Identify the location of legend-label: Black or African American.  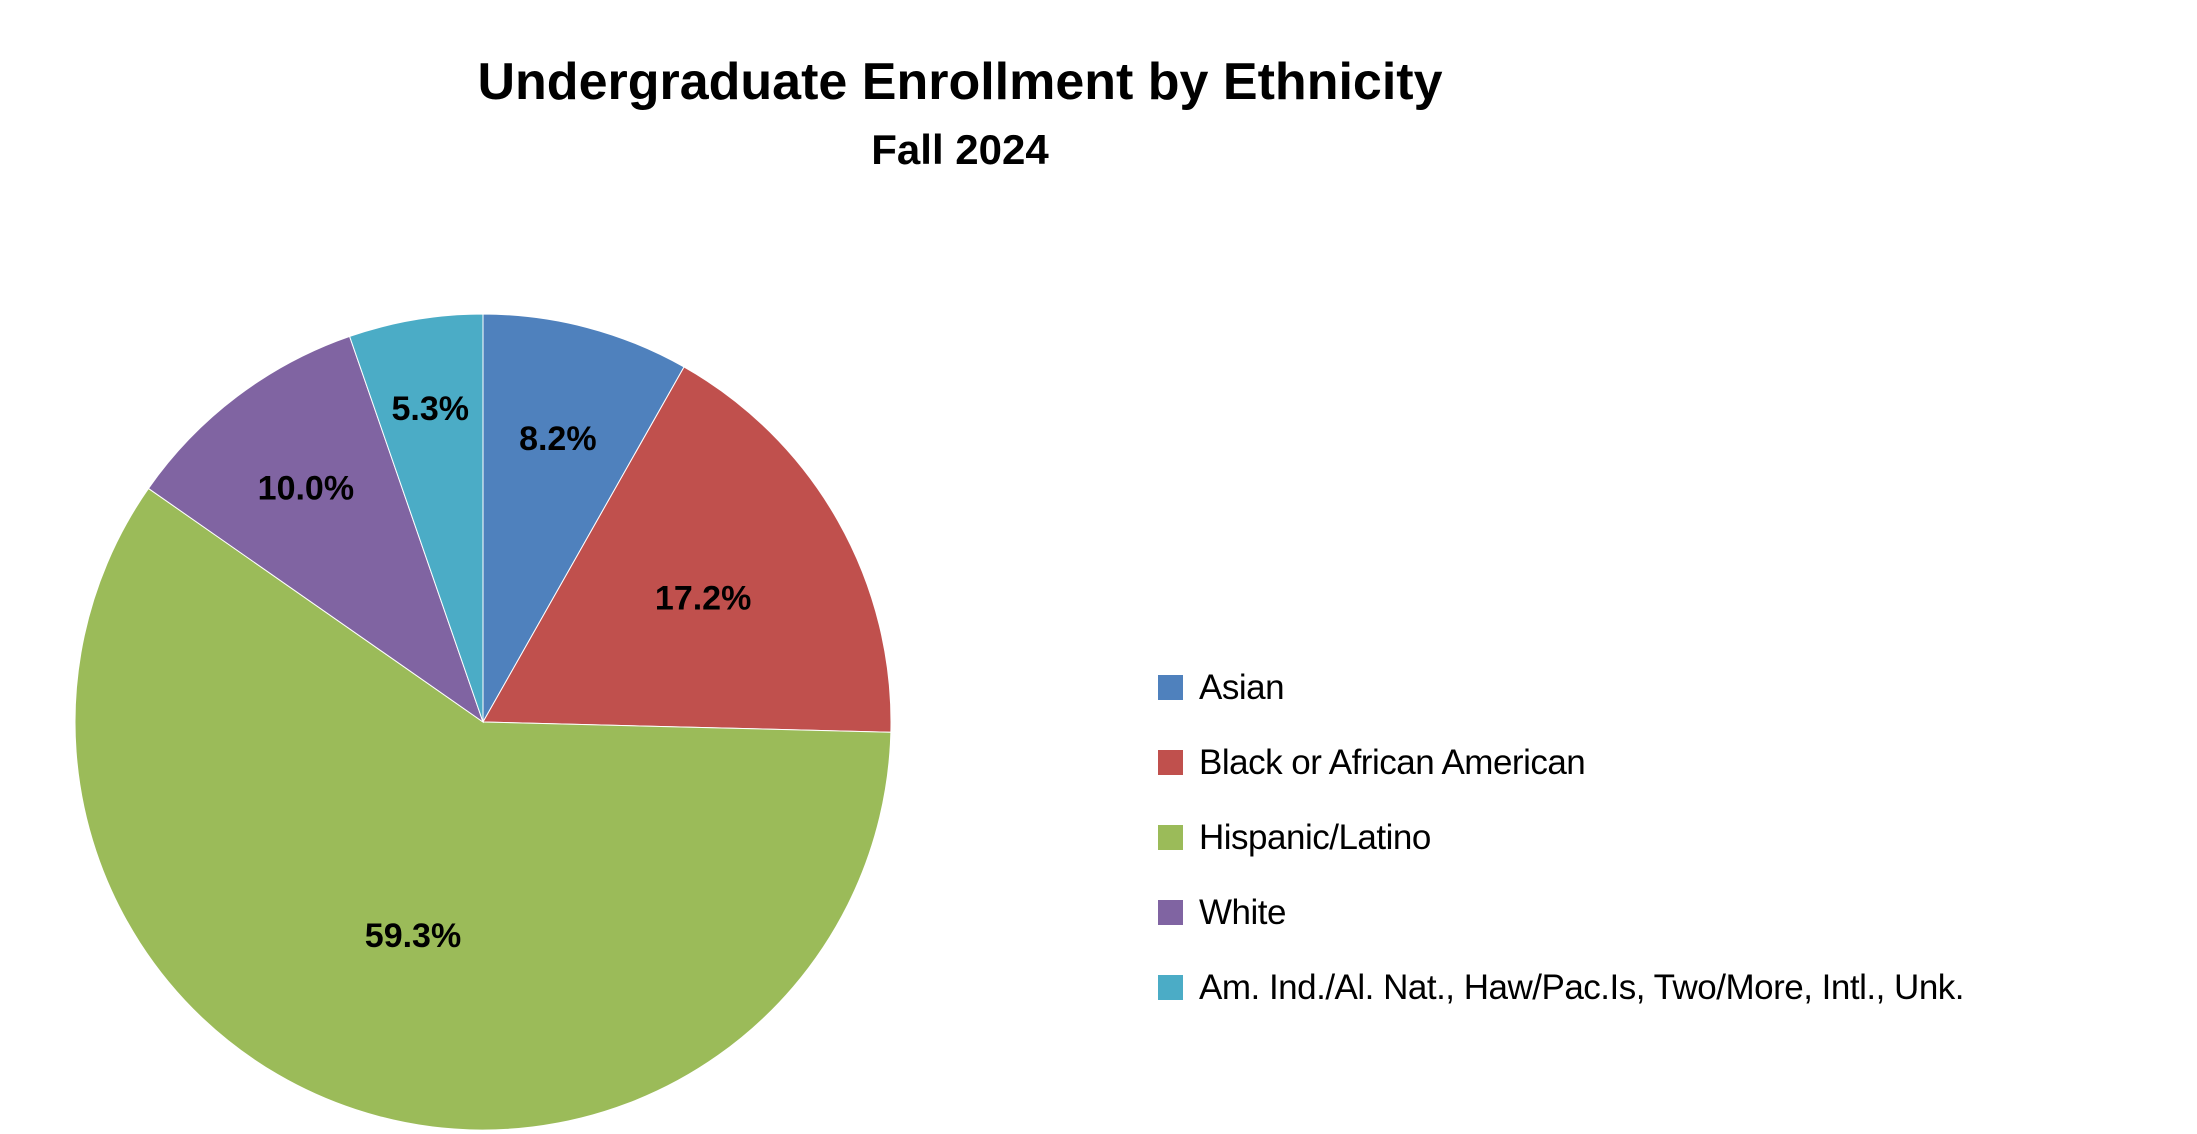
(1392, 762).